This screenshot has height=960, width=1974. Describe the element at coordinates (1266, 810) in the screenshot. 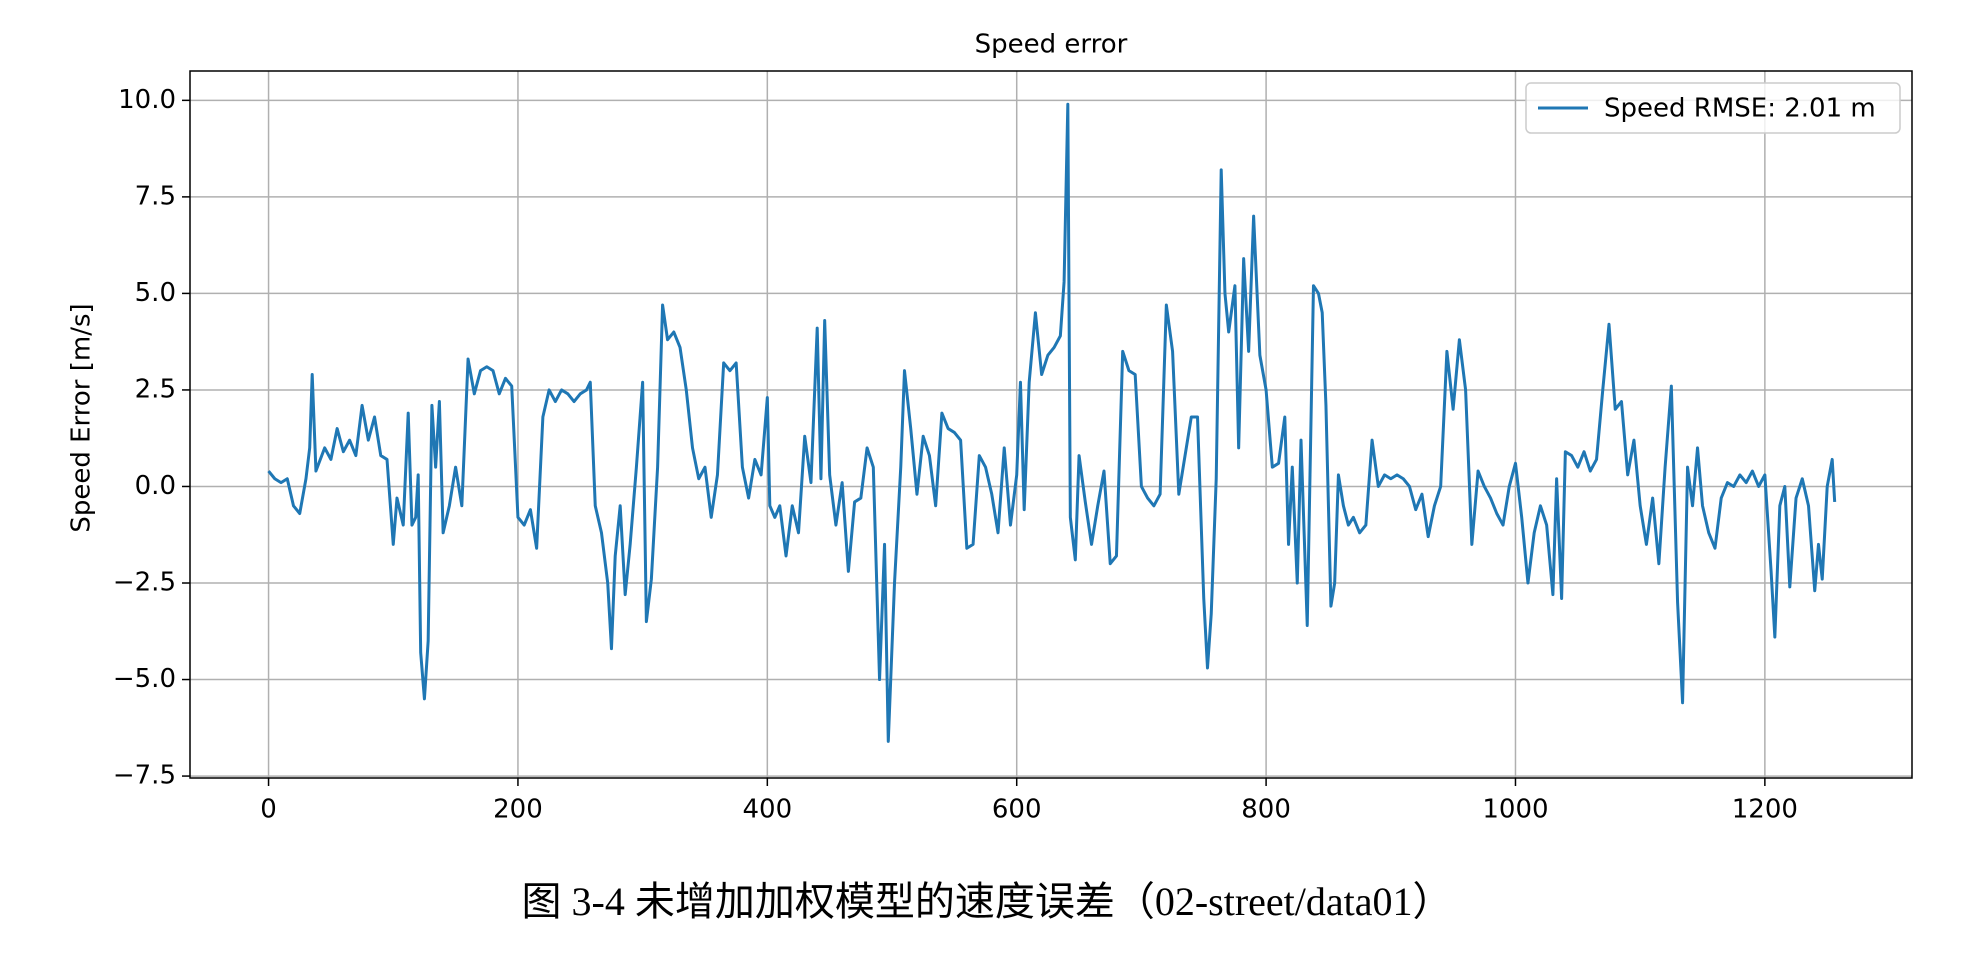

I see `x-tick-label: 800` at that location.